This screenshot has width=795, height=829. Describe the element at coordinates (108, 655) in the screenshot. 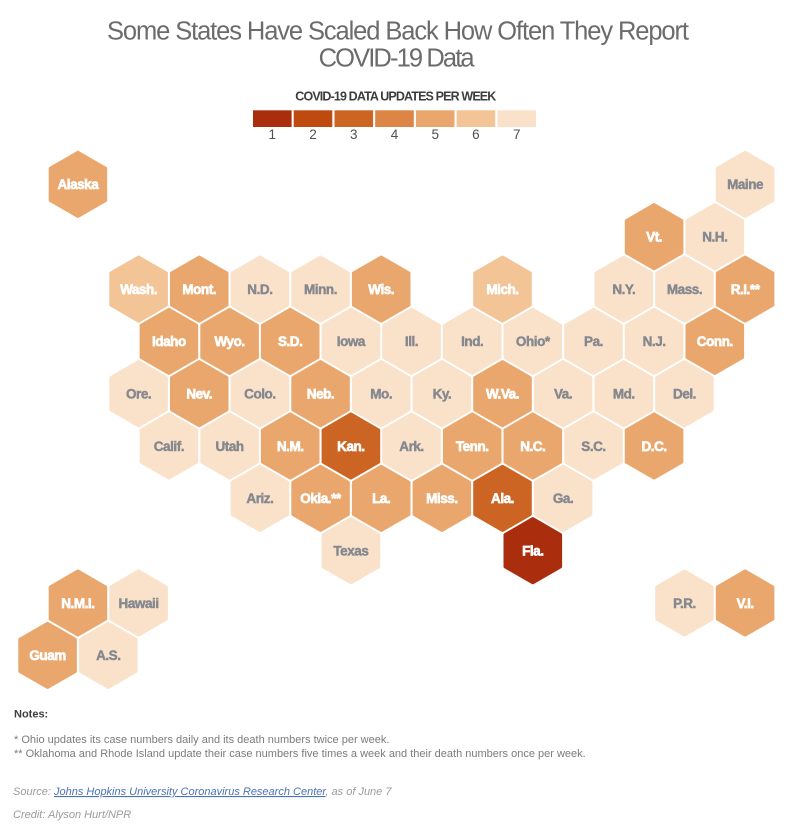

I see `svg-text: A.S.` at that location.